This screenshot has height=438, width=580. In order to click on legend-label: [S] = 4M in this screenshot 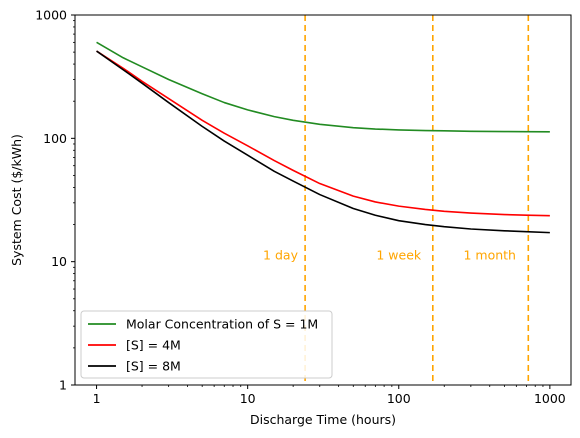, I will do `click(153, 345)`.